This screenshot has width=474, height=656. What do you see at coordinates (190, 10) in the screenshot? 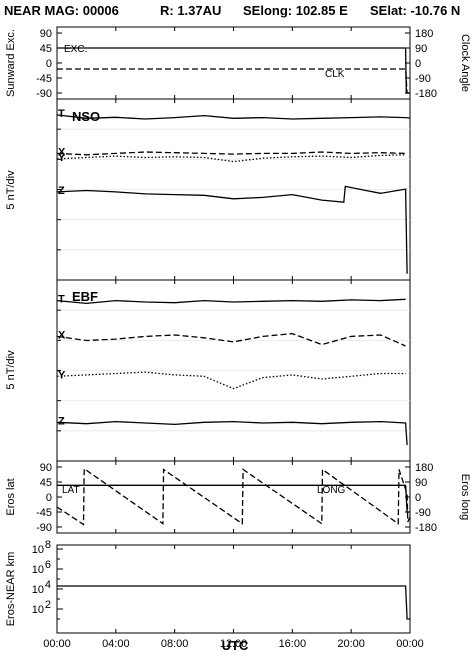
I see `header-distance: R: 1.37AU` at bounding box center [190, 10].